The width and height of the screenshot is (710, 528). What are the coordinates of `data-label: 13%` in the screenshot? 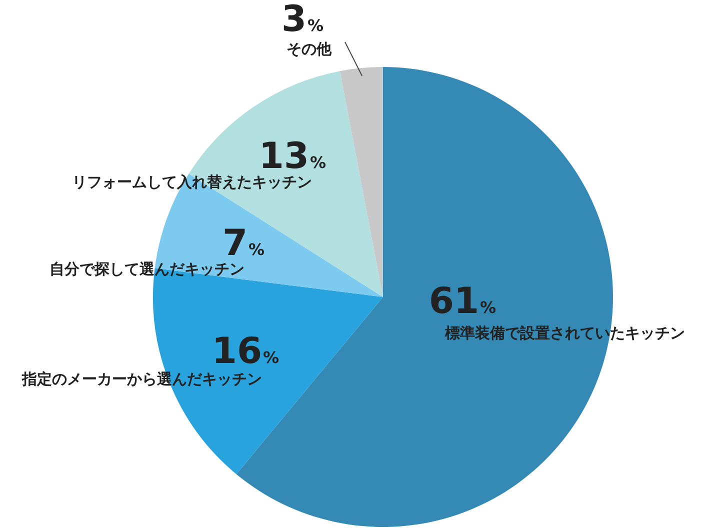 It's located at (292, 156).